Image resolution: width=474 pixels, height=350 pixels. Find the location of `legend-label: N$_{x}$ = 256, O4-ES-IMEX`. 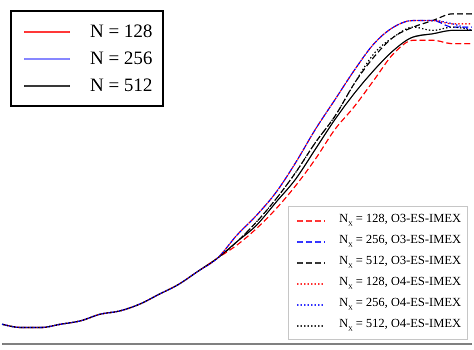

legend-label: N$_{x}$ = 256, O4-ES-IMEX is located at coordinates (400, 303).